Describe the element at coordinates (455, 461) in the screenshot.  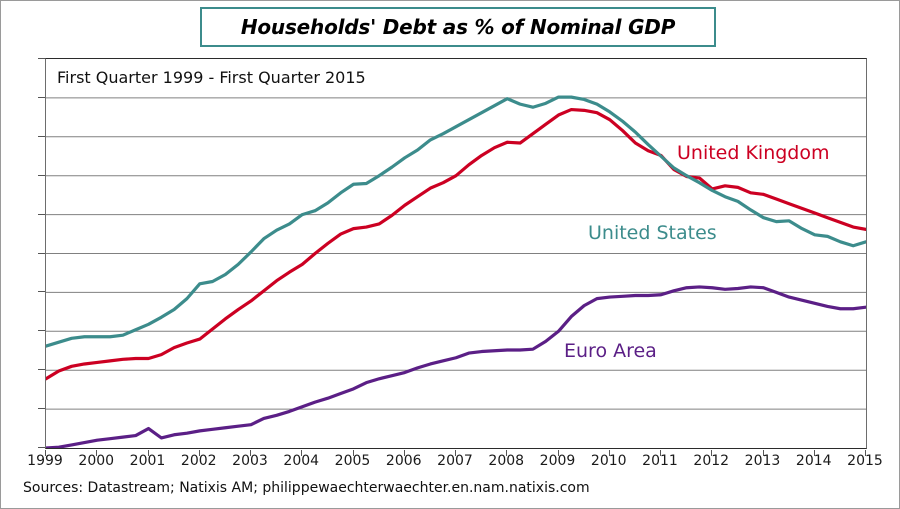
I see `x-axis-tick-label: 2007` at that location.